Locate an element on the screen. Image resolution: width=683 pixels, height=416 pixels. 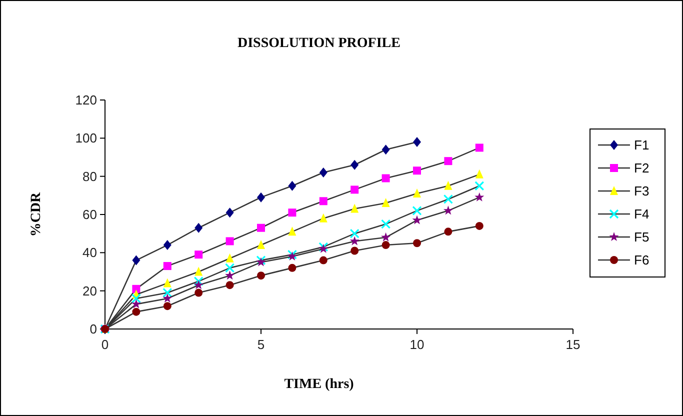
y-tick-label: 60 is located at coordinates (89, 214).